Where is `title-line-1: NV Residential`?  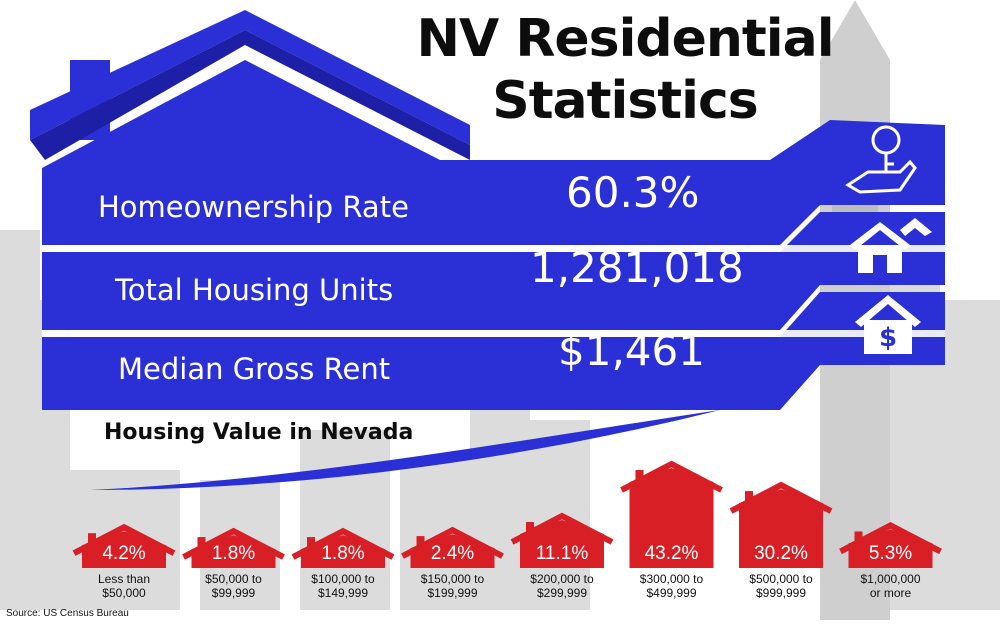
title-line-1: NV Residential is located at coordinates (625, 39).